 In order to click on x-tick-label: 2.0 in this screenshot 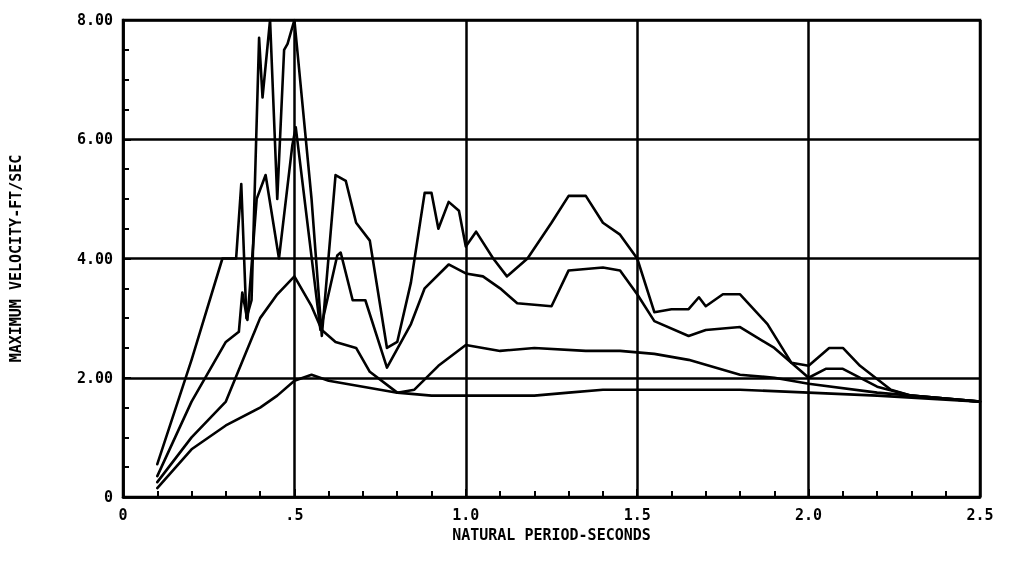, I will do `click(809, 514)`.